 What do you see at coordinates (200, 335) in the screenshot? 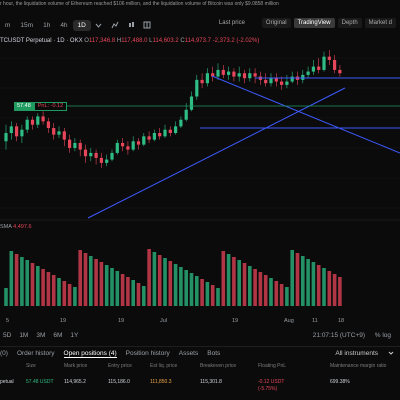
I see `range-selector: 5D 1M 3M 6M 1Y 21:07:15 (UTC+9) % log` at bounding box center [200, 335].